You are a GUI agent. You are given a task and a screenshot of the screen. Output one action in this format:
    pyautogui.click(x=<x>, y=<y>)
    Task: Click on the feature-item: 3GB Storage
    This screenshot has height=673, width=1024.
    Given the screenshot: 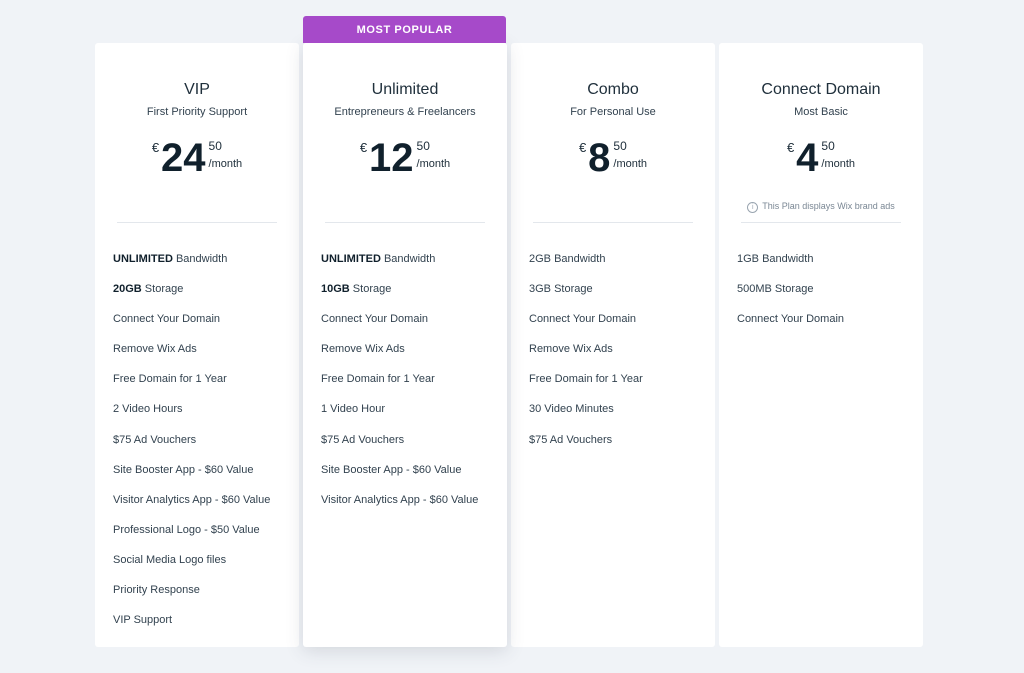 What is the action you would take?
    pyautogui.click(x=617, y=296)
    